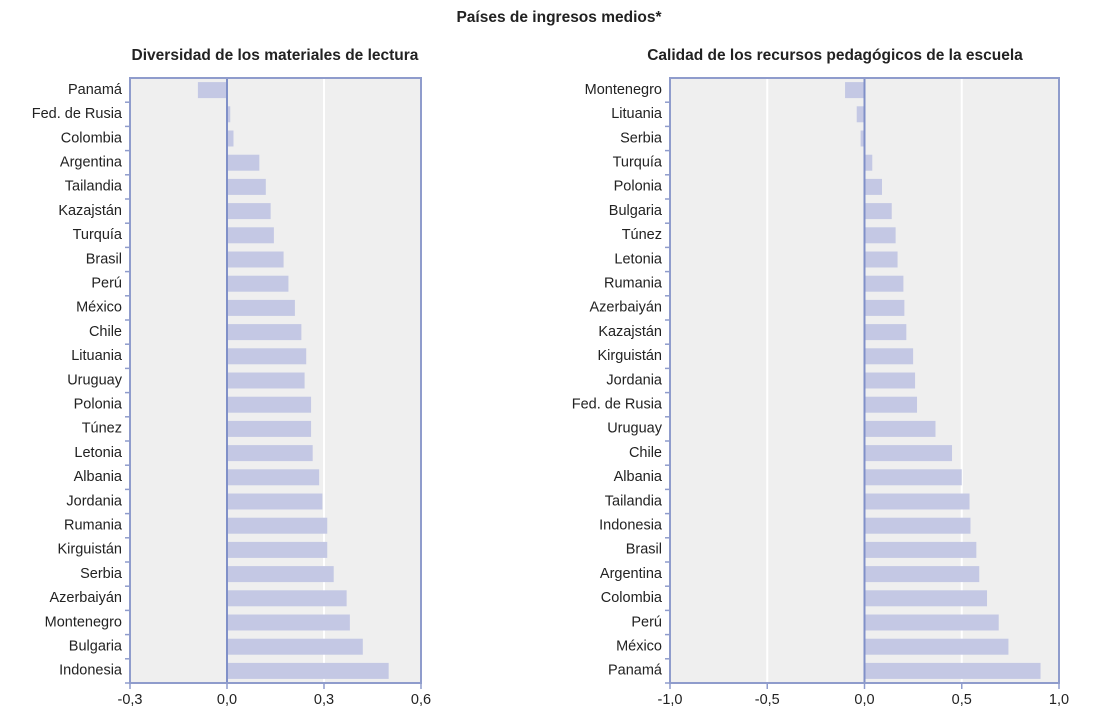 The image size is (1118, 714). Describe the element at coordinates (1059, 700) in the screenshot. I see `x-tick-label: 1,0` at that location.